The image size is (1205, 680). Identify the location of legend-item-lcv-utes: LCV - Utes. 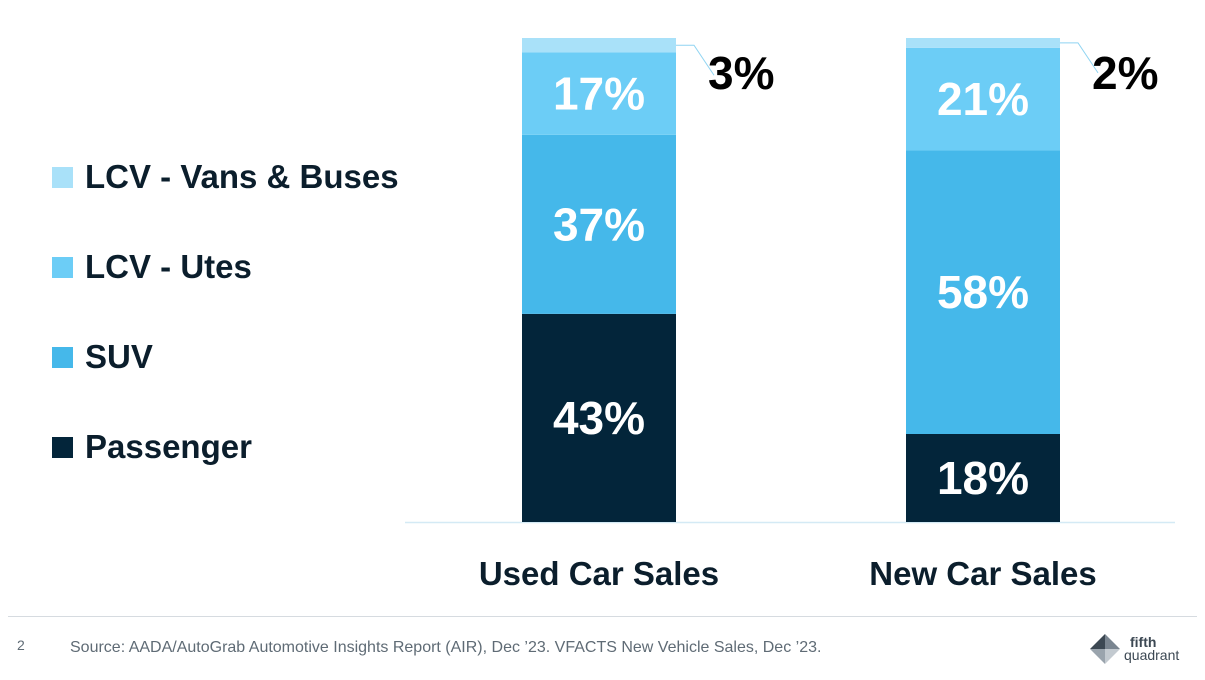
(152, 267).